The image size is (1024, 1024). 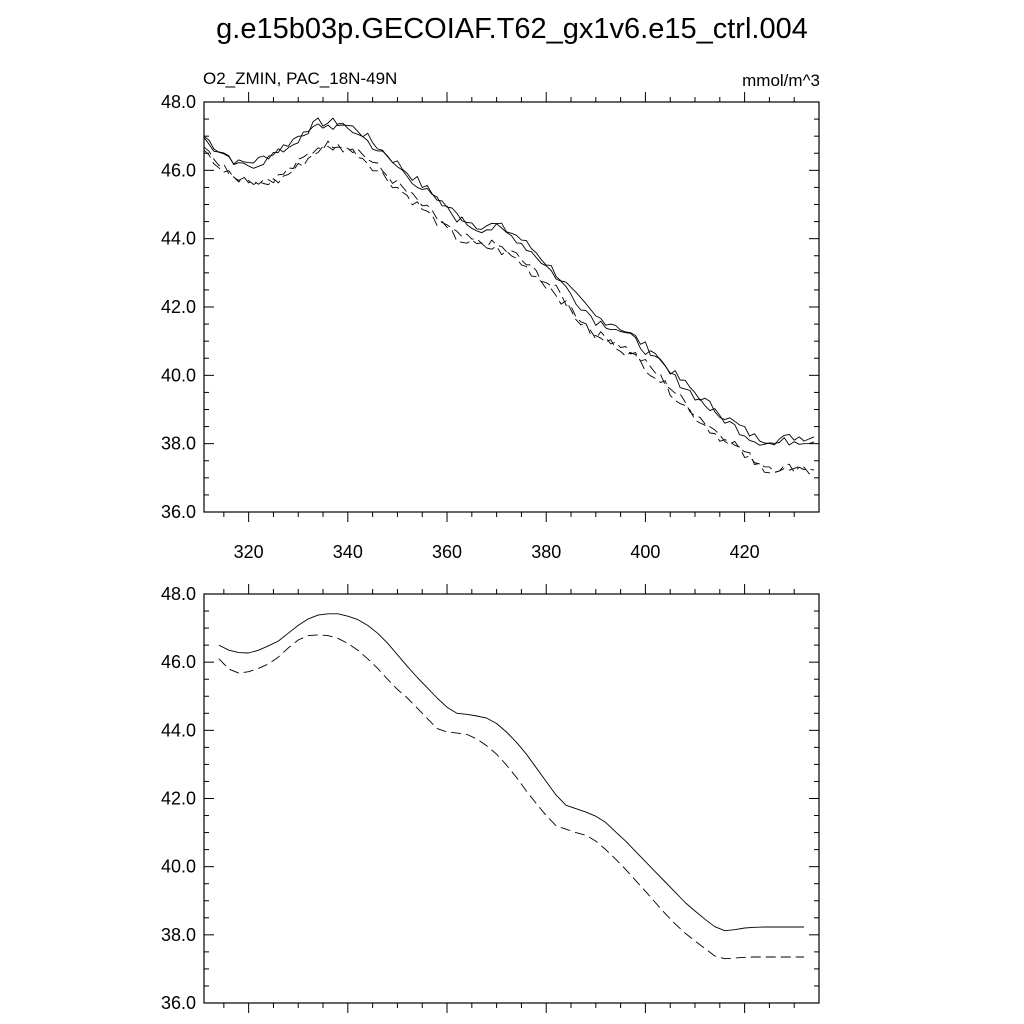 What do you see at coordinates (249, 552) in the screenshot?
I see `x-tick-label: 320` at bounding box center [249, 552].